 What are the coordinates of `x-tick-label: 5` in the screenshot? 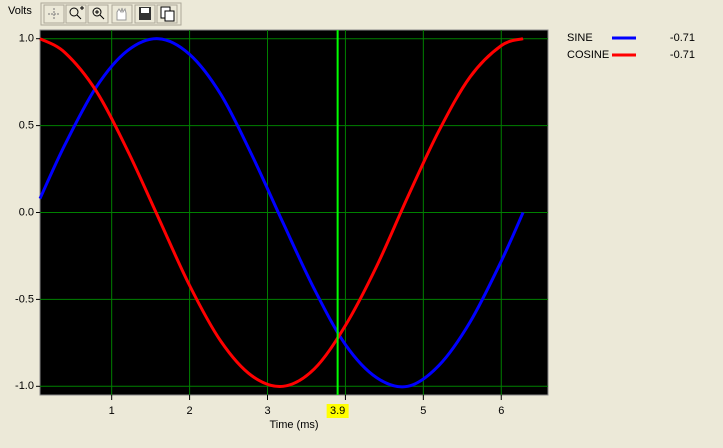 It's located at (423, 411).